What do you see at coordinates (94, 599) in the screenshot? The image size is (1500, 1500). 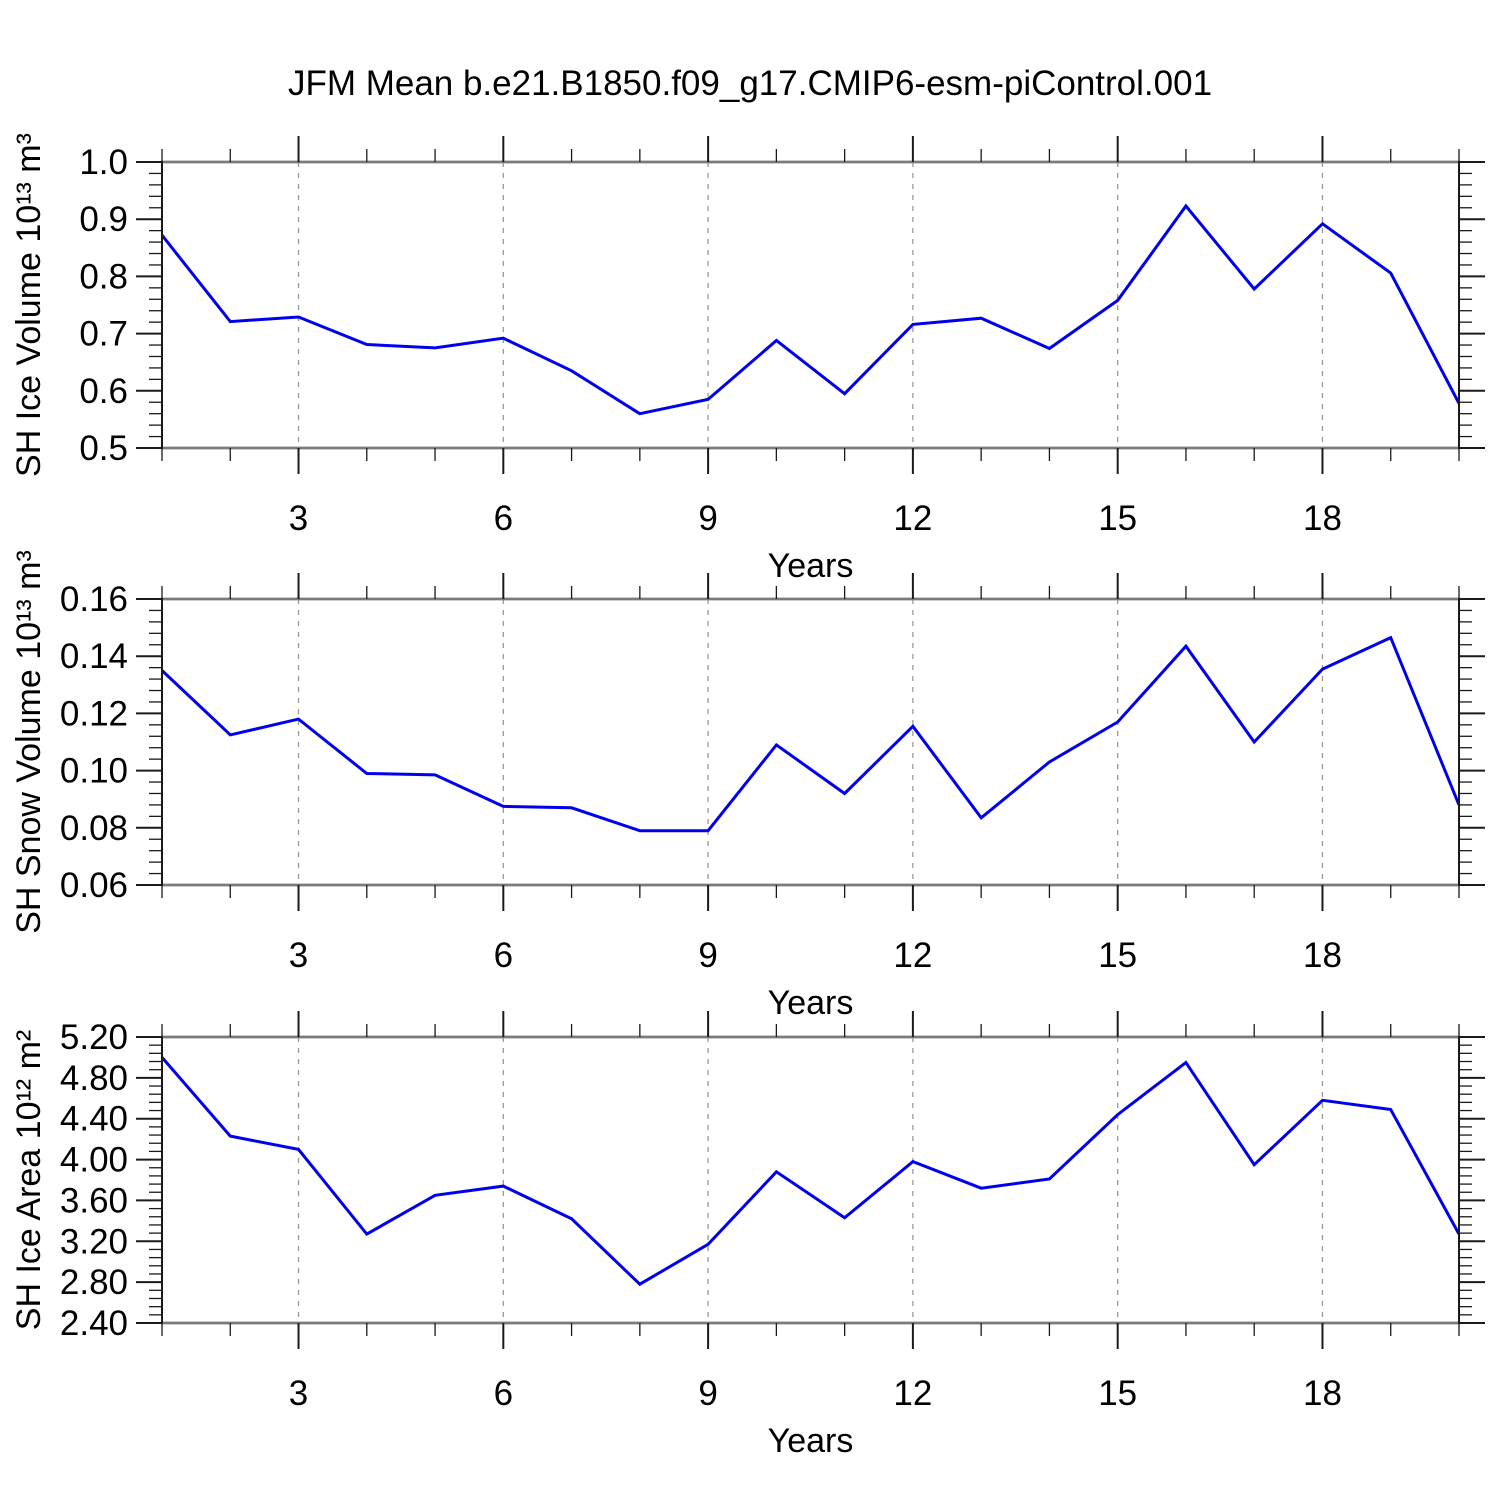 I see `y-tick-label: 0.16` at bounding box center [94, 599].